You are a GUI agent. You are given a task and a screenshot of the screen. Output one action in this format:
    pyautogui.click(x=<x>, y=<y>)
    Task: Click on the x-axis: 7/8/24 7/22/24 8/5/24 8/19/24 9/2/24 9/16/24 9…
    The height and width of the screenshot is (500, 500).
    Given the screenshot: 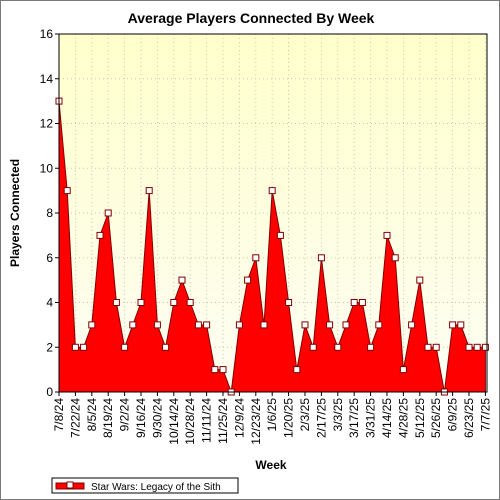 What is the action you would take?
    pyautogui.click(x=272, y=418)
    